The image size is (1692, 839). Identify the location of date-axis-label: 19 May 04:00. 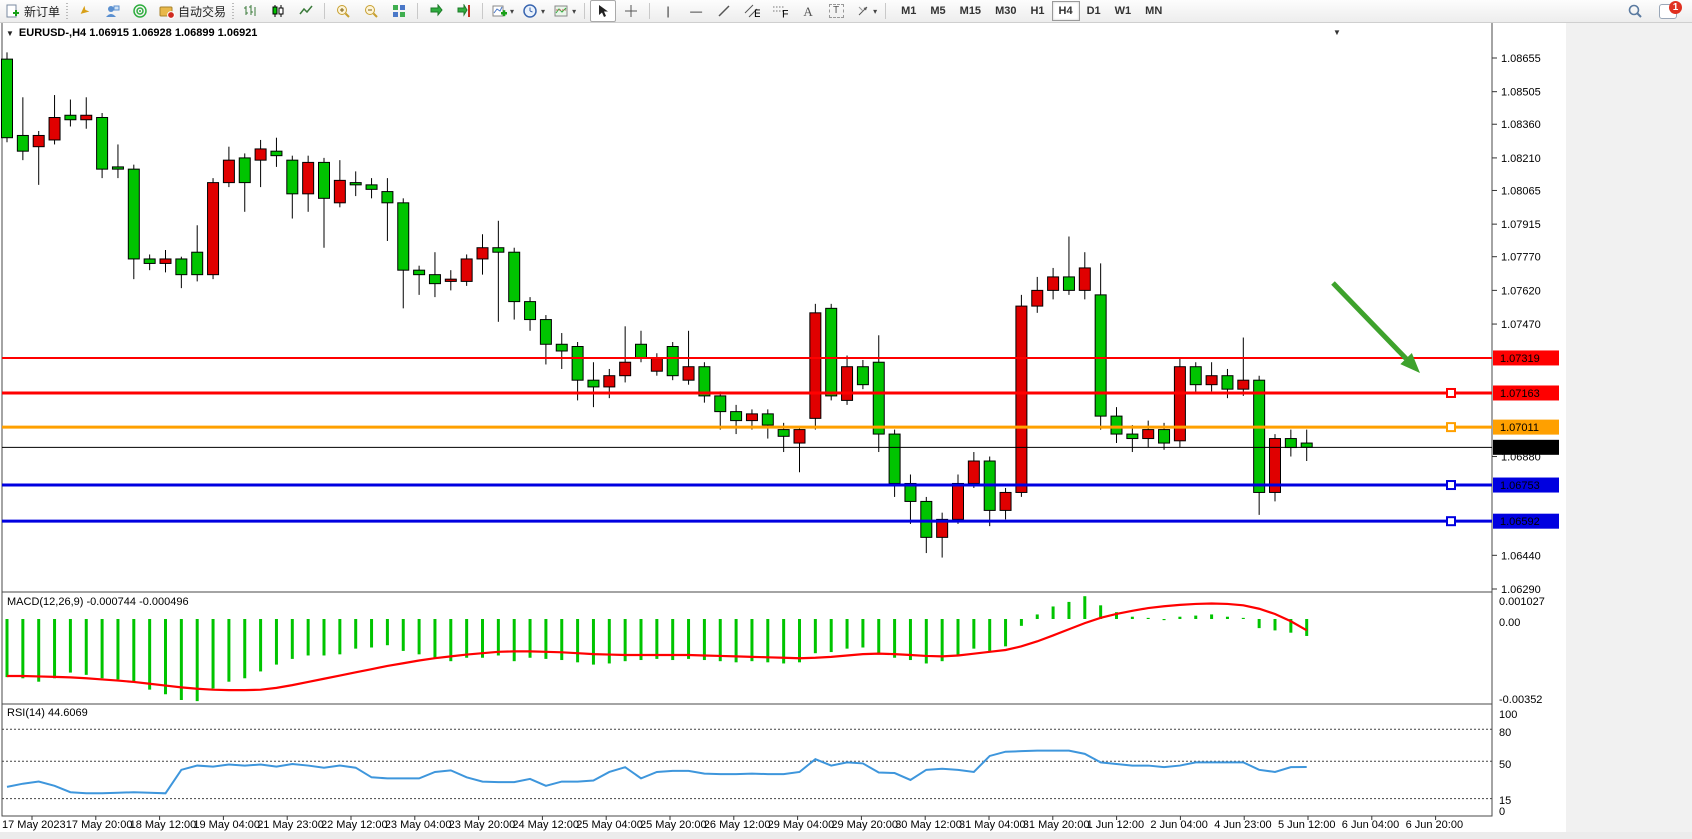
(226, 825).